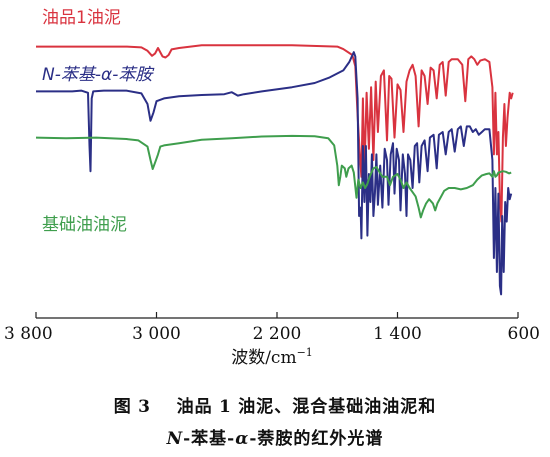 The image size is (550, 457). What do you see at coordinates (277, 334) in the screenshot?
I see `x-tick-label: 2 200` at bounding box center [277, 334].